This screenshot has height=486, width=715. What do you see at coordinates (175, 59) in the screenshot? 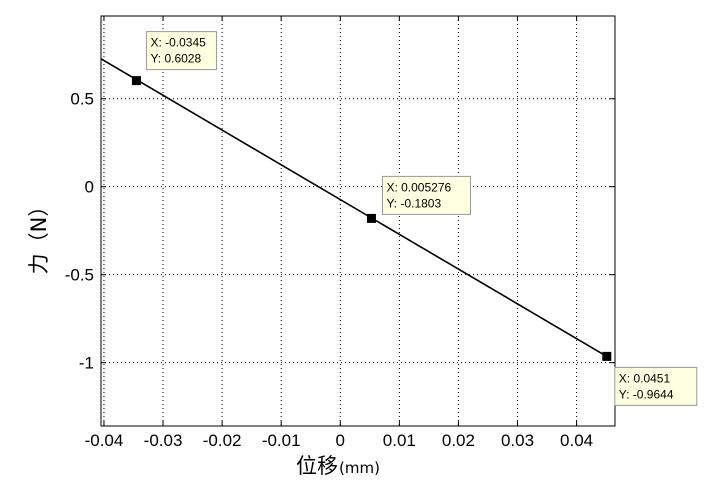
I see `datatip-y-label: Y: 0.6028` at bounding box center [175, 59].